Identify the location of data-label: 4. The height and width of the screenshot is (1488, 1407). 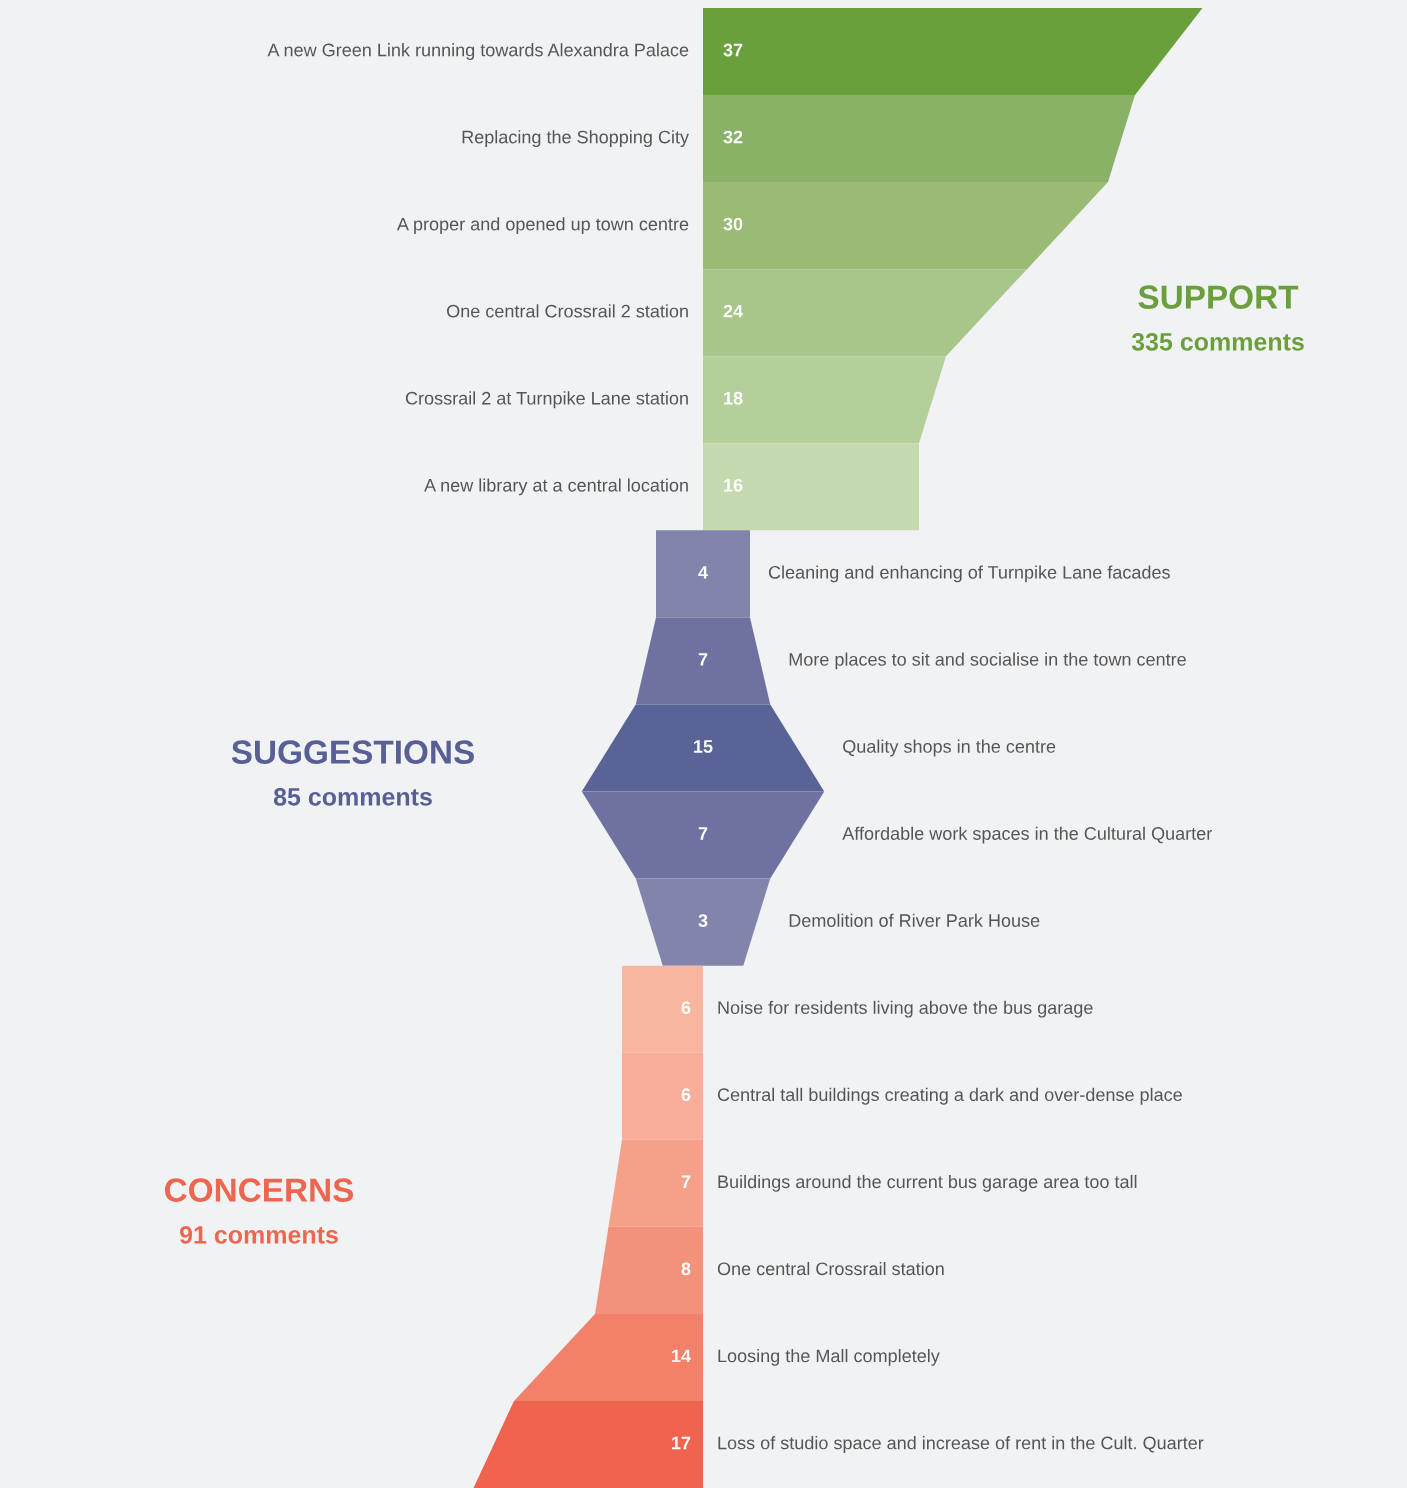
(703, 572).